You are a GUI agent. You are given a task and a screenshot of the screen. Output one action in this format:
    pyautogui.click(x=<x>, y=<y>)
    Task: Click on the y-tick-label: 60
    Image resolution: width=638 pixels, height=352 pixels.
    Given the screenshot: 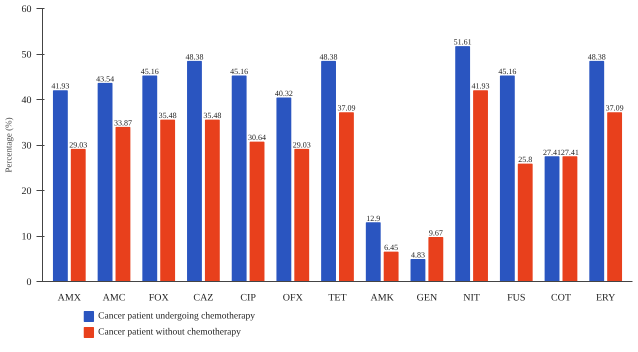 What is the action you would take?
    pyautogui.click(x=27, y=9)
    